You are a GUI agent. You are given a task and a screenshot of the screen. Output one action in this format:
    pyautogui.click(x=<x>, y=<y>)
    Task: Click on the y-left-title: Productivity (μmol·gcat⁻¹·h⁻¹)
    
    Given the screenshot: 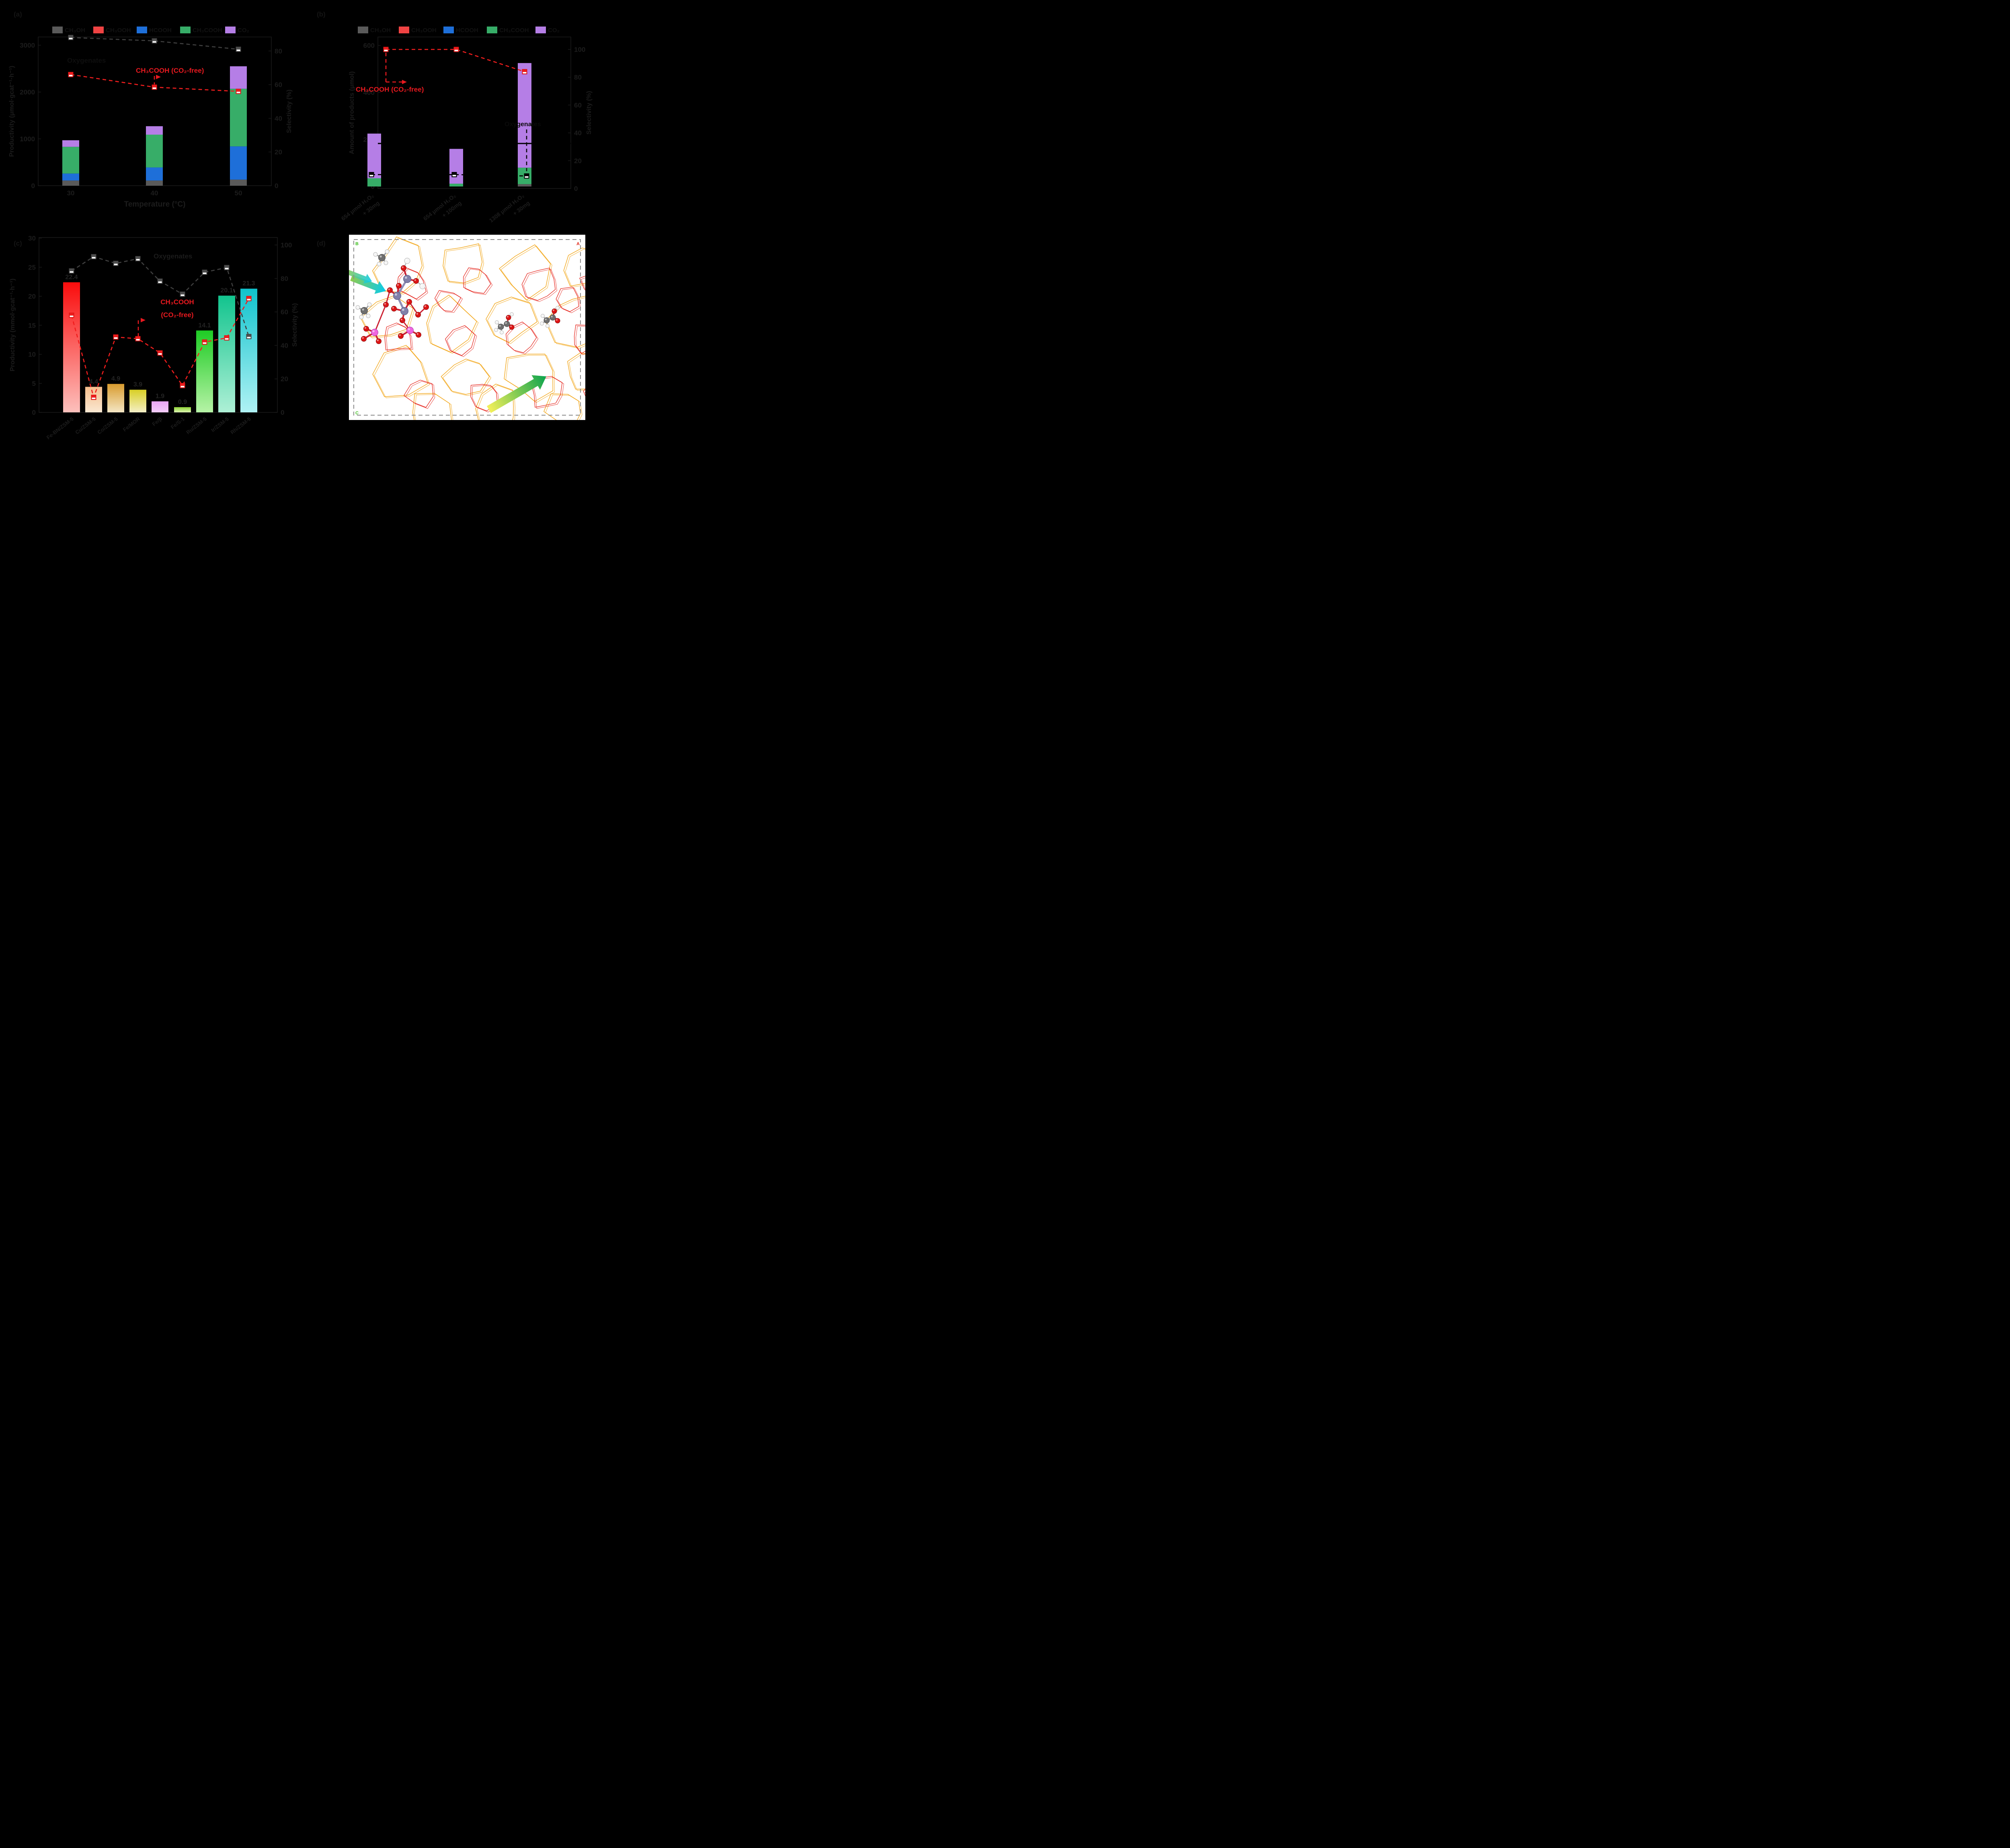 What is the action you would take?
    pyautogui.click(x=11, y=111)
    